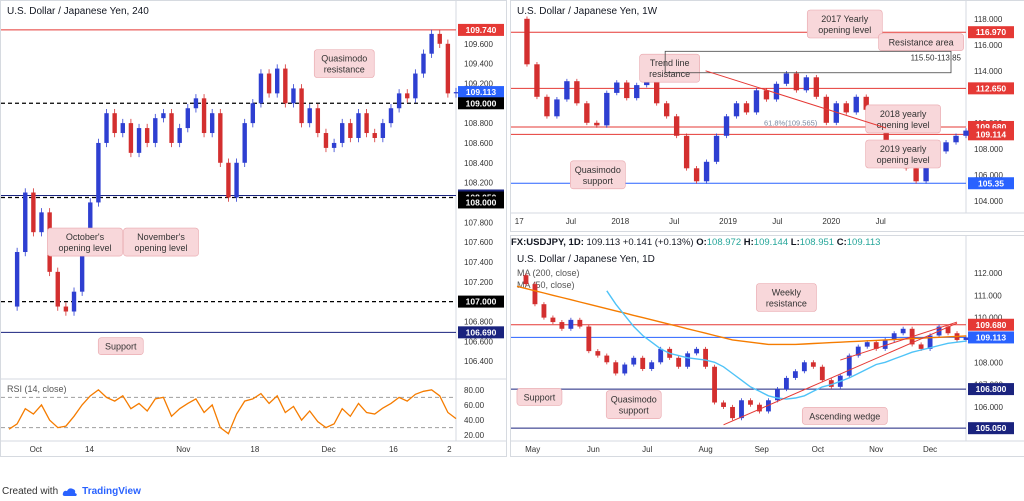  Describe the element at coordinates (831, 221) in the screenshot. I see `x-tick-label: 2020` at that location.